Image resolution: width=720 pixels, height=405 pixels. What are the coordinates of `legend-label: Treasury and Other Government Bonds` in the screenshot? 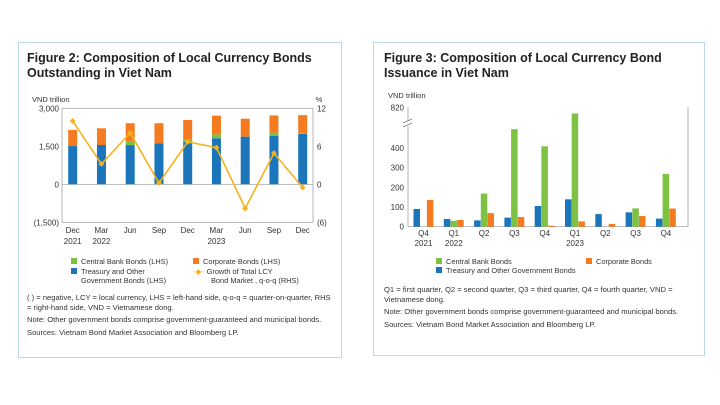 It's located at (511, 270).